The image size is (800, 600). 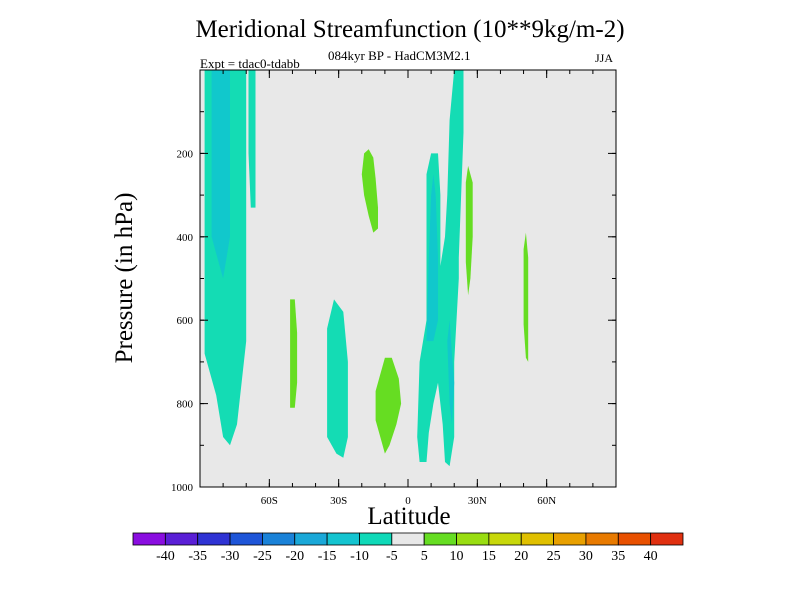 What do you see at coordinates (586, 556) in the screenshot?
I see `colorbar-label: 30` at bounding box center [586, 556].